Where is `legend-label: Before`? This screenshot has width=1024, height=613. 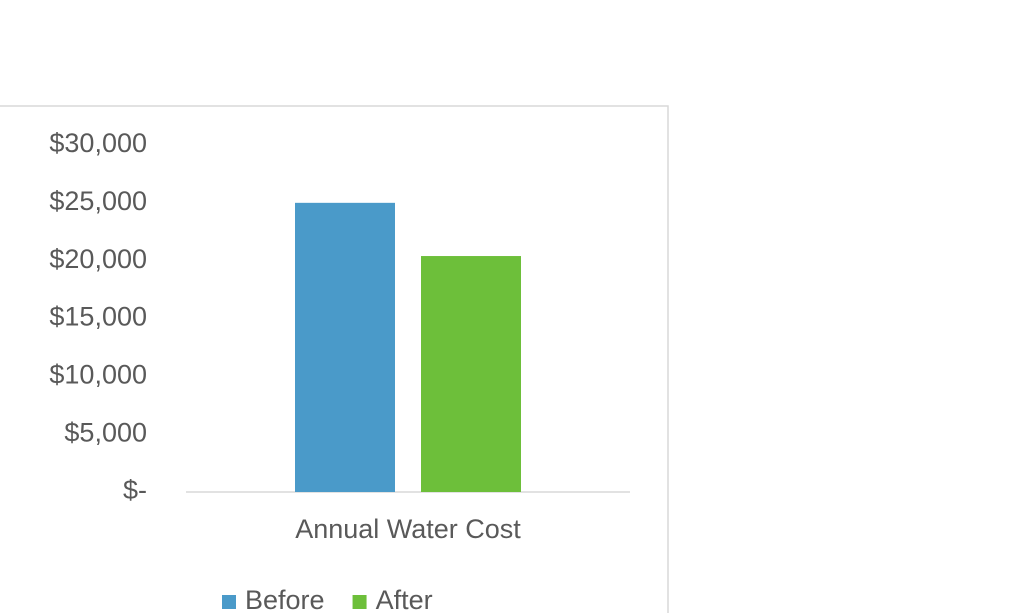
legend-label: Before is located at coordinates (285, 599).